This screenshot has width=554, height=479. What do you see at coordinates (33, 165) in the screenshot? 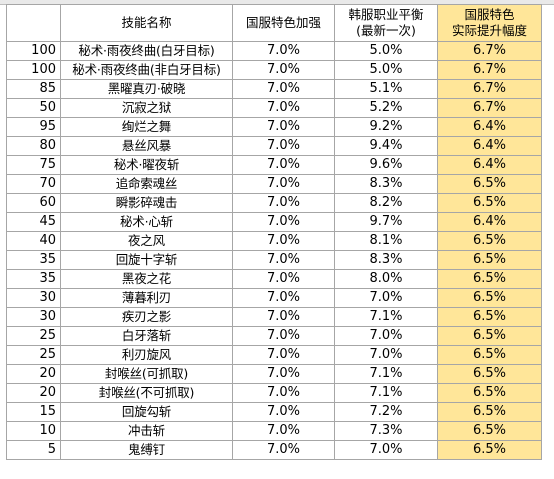
I see `cost-cell: 75` at bounding box center [33, 165].